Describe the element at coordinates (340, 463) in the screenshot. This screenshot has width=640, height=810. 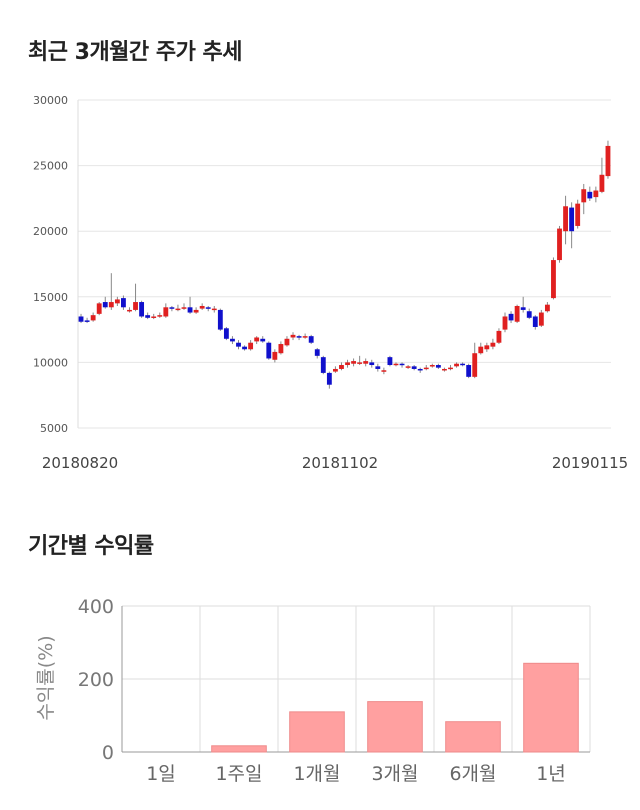
I see `x-tick-label: 20181102` at that location.